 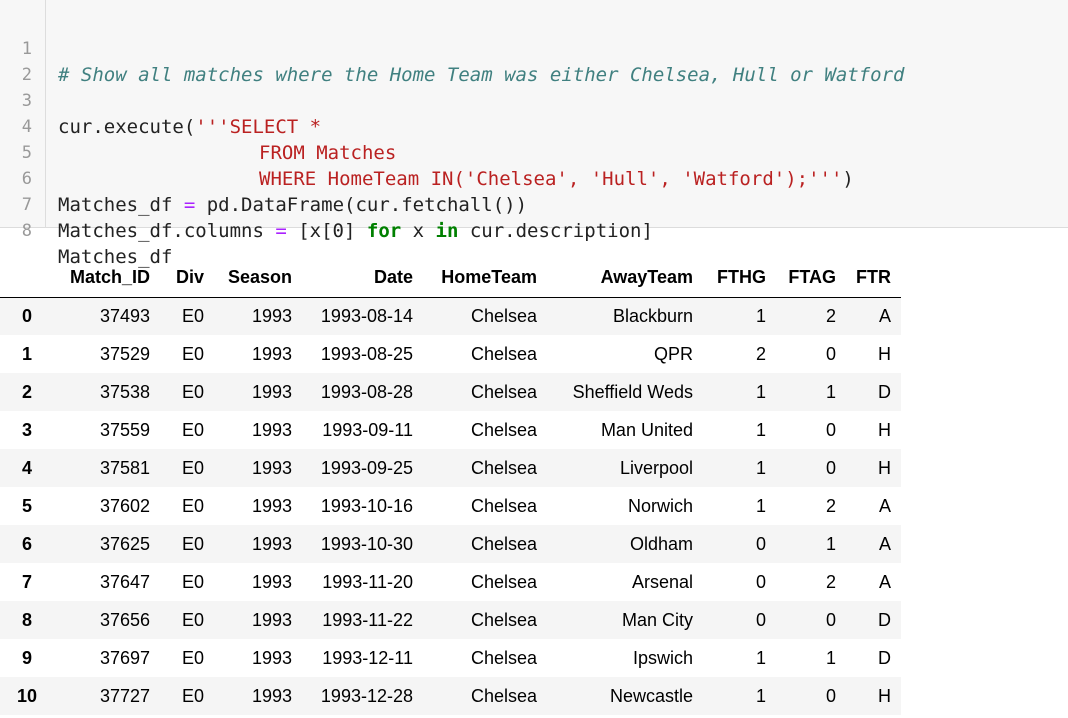 What do you see at coordinates (121, 205) in the screenshot?
I see `code-variable: Matches_df` at bounding box center [121, 205].